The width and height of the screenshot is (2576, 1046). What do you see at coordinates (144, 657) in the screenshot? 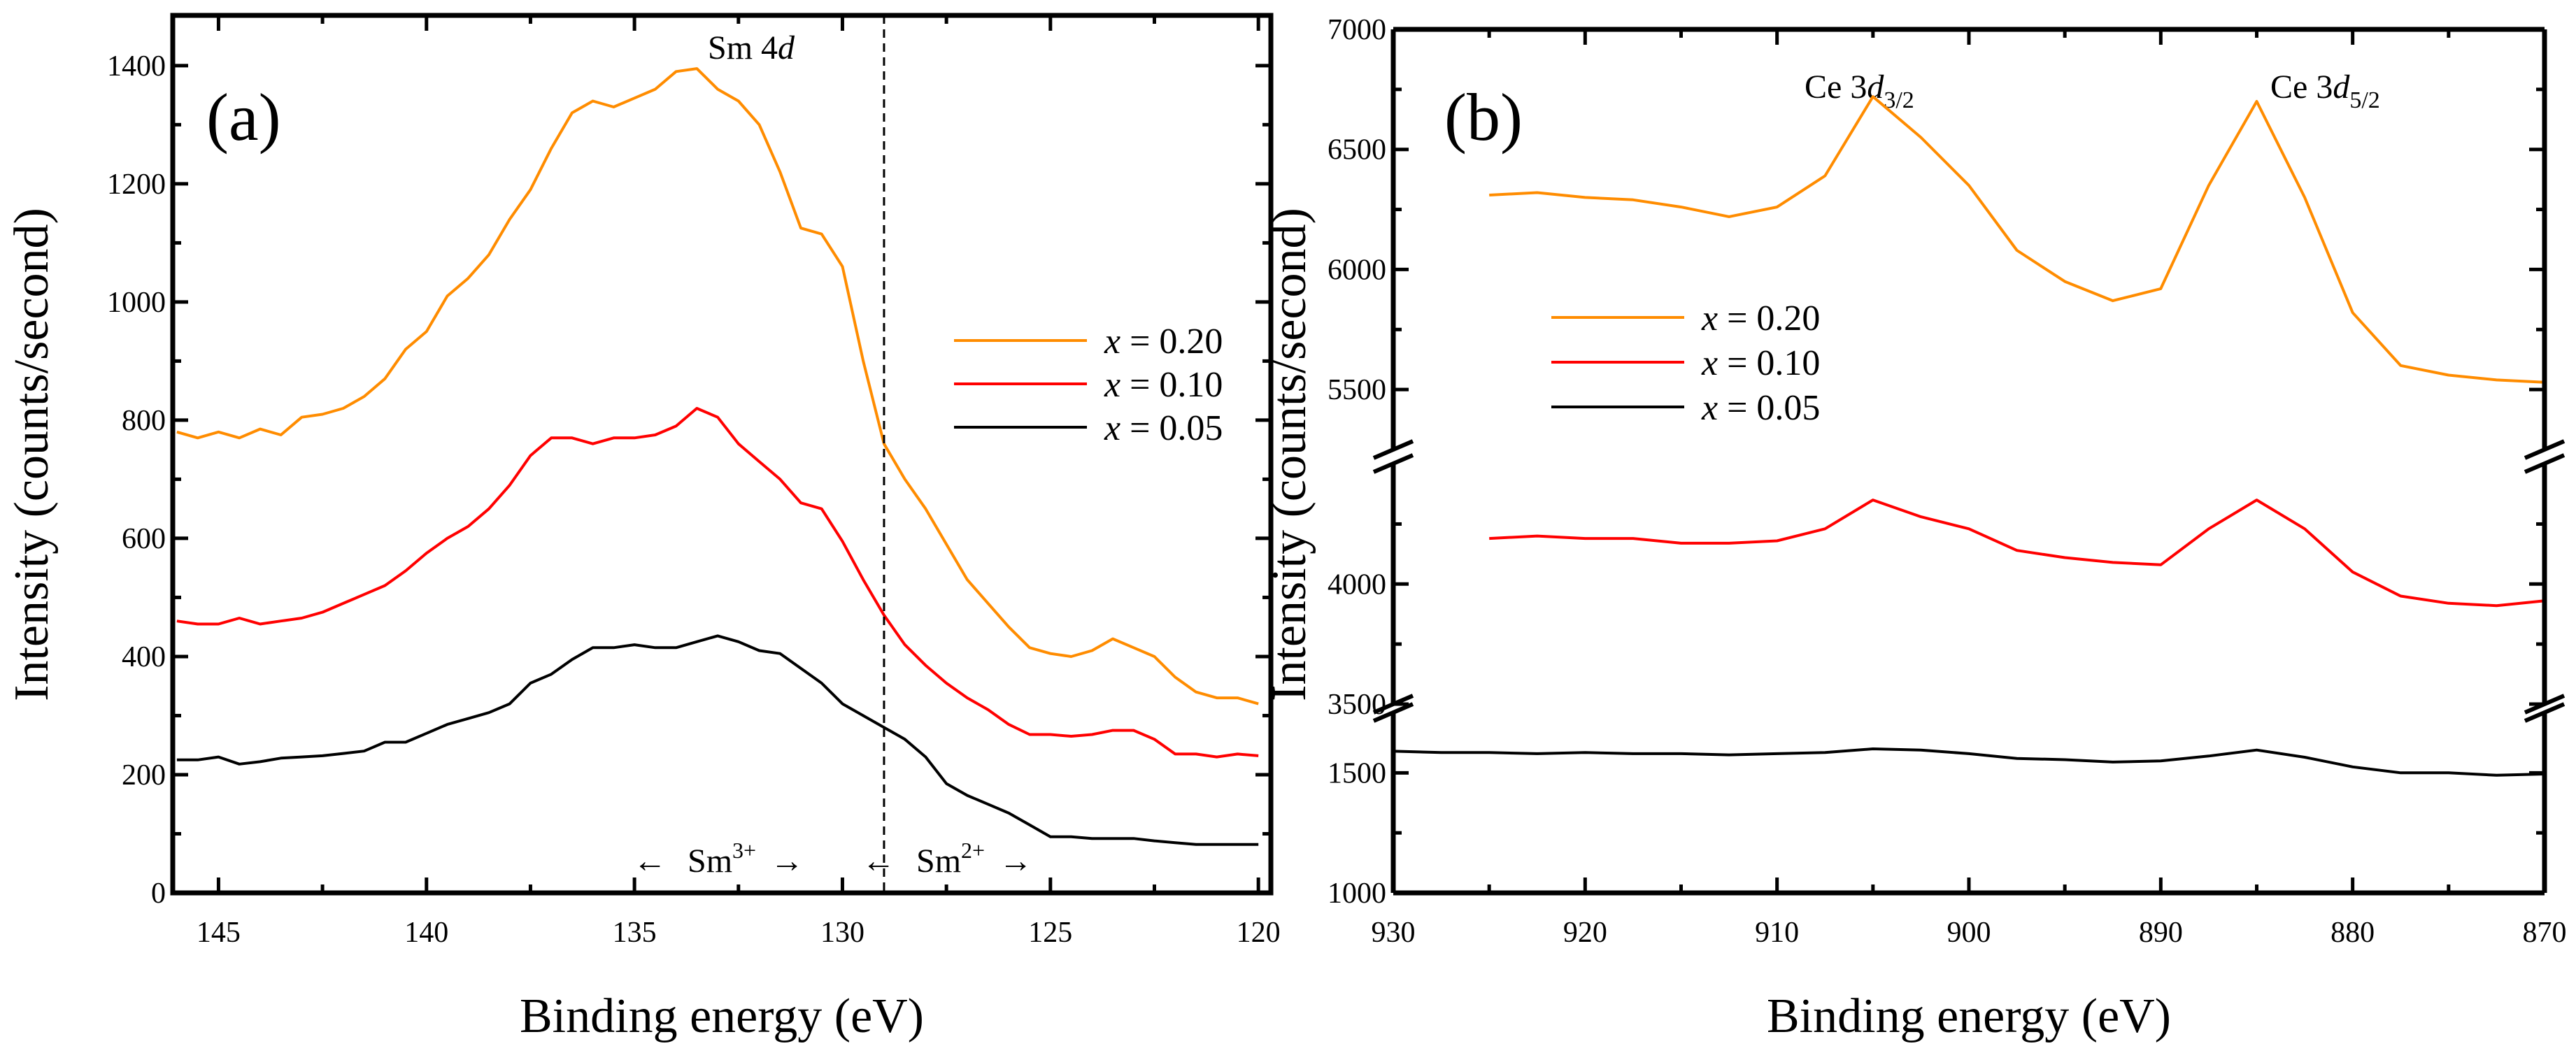
I see `y-tick-label: 400` at bounding box center [144, 657].